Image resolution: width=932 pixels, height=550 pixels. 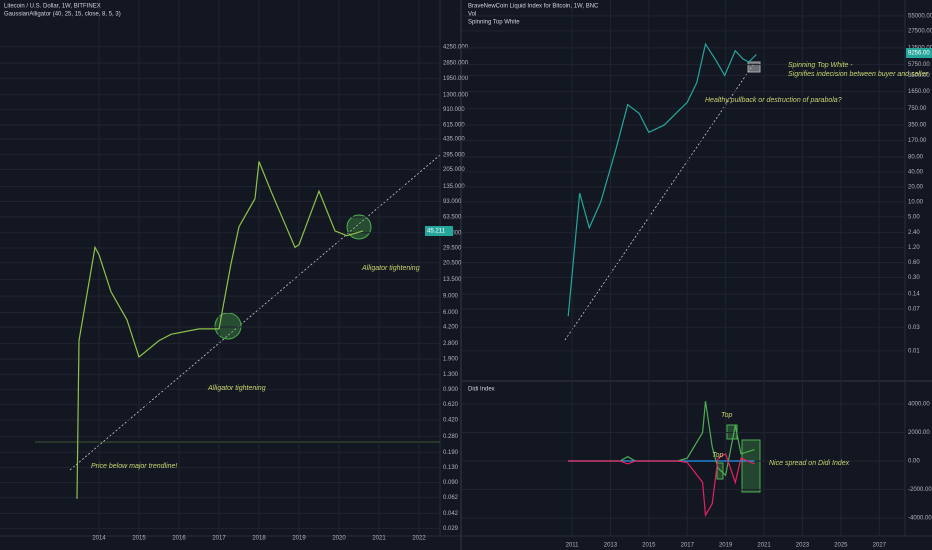 What do you see at coordinates (451, 297) in the screenshot?
I see `y-tick-label: 9.000` at bounding box center [451, 297].